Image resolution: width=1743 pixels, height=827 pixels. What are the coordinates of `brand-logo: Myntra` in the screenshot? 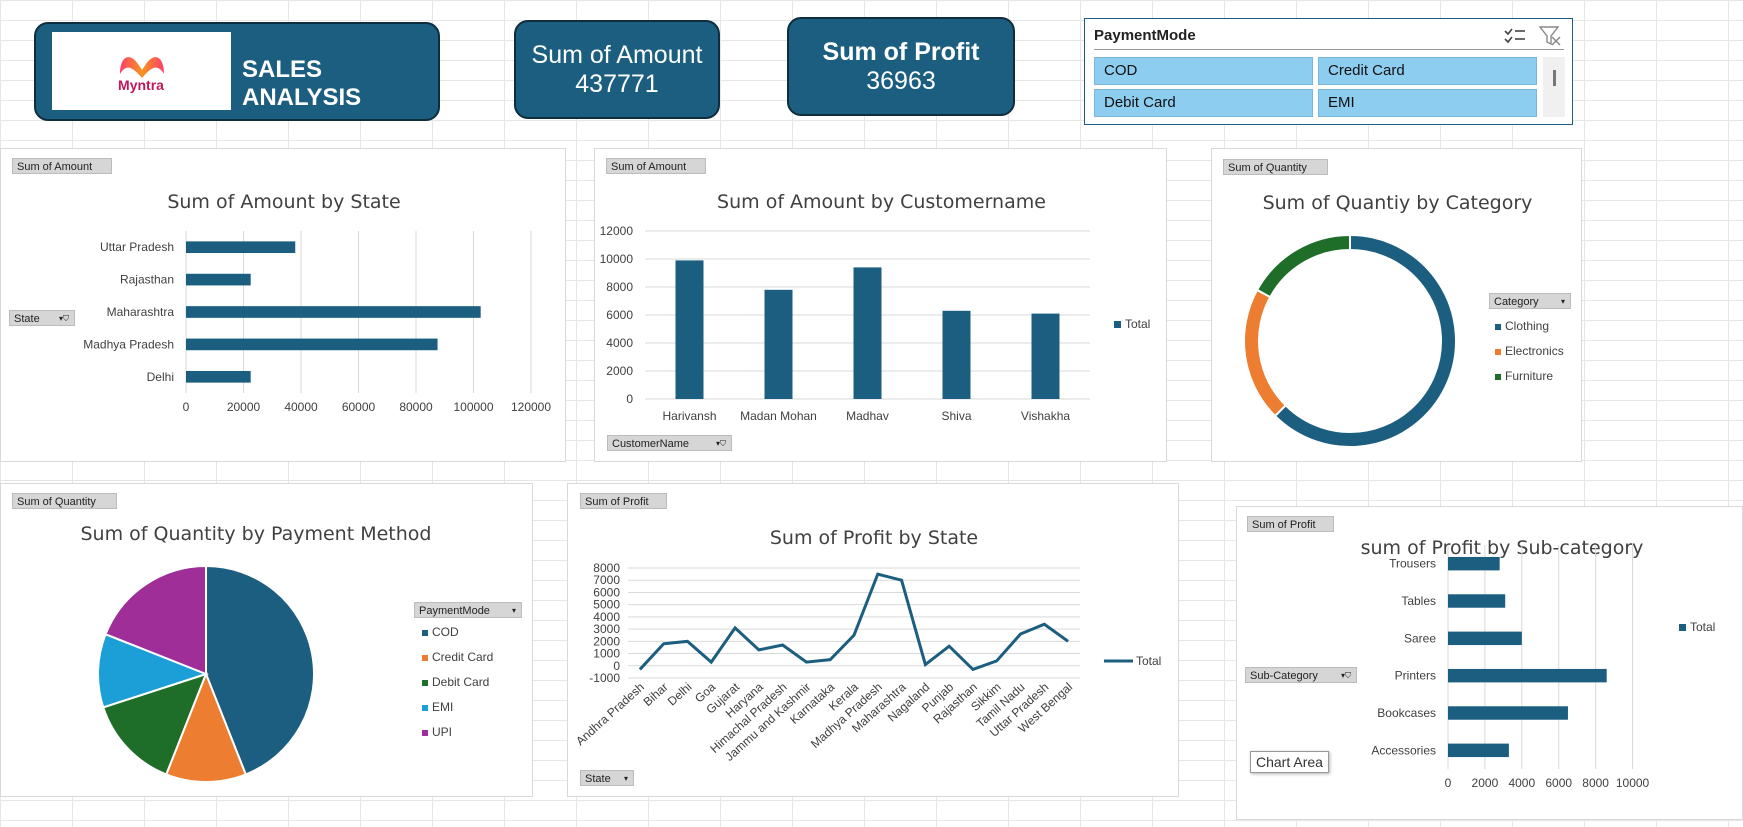 It's located at (141, 71).